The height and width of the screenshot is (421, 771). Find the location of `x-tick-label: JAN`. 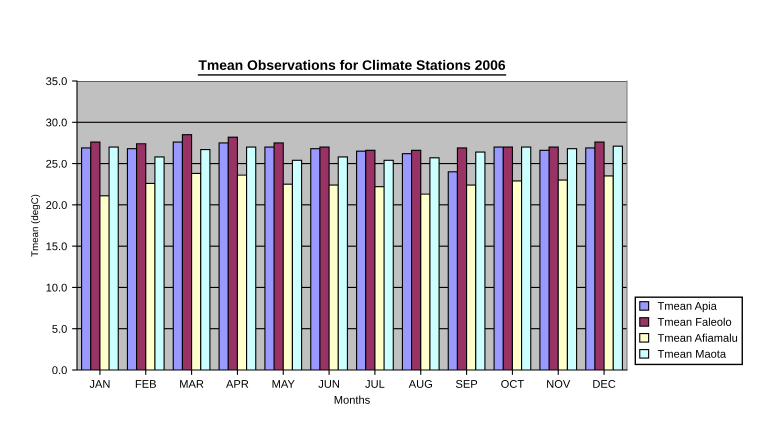

x-tick-label: JAN is located at coordinates (100, 384).